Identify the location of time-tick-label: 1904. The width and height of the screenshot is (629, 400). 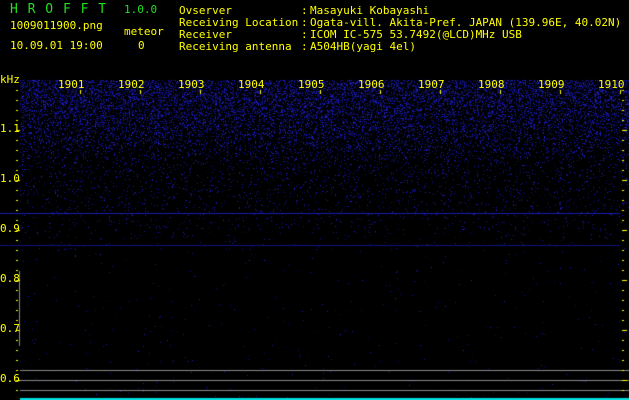
(251, 84).